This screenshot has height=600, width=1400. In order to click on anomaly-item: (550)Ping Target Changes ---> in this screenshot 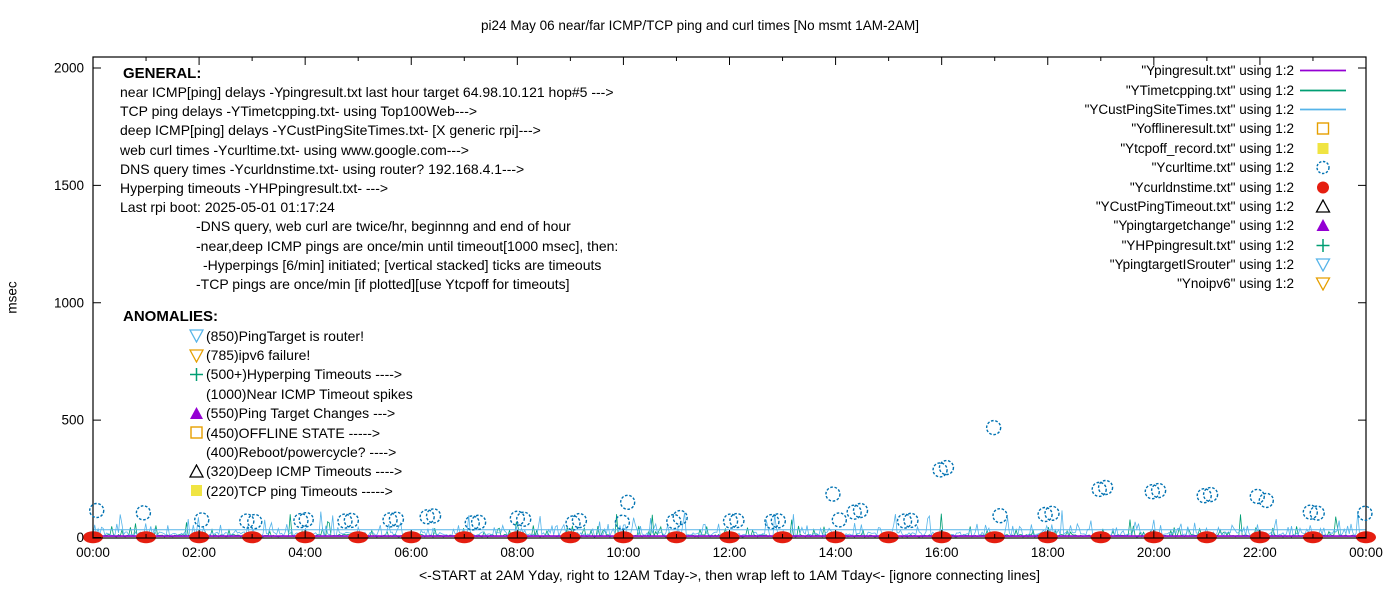, I will do `click(268, 413)`.